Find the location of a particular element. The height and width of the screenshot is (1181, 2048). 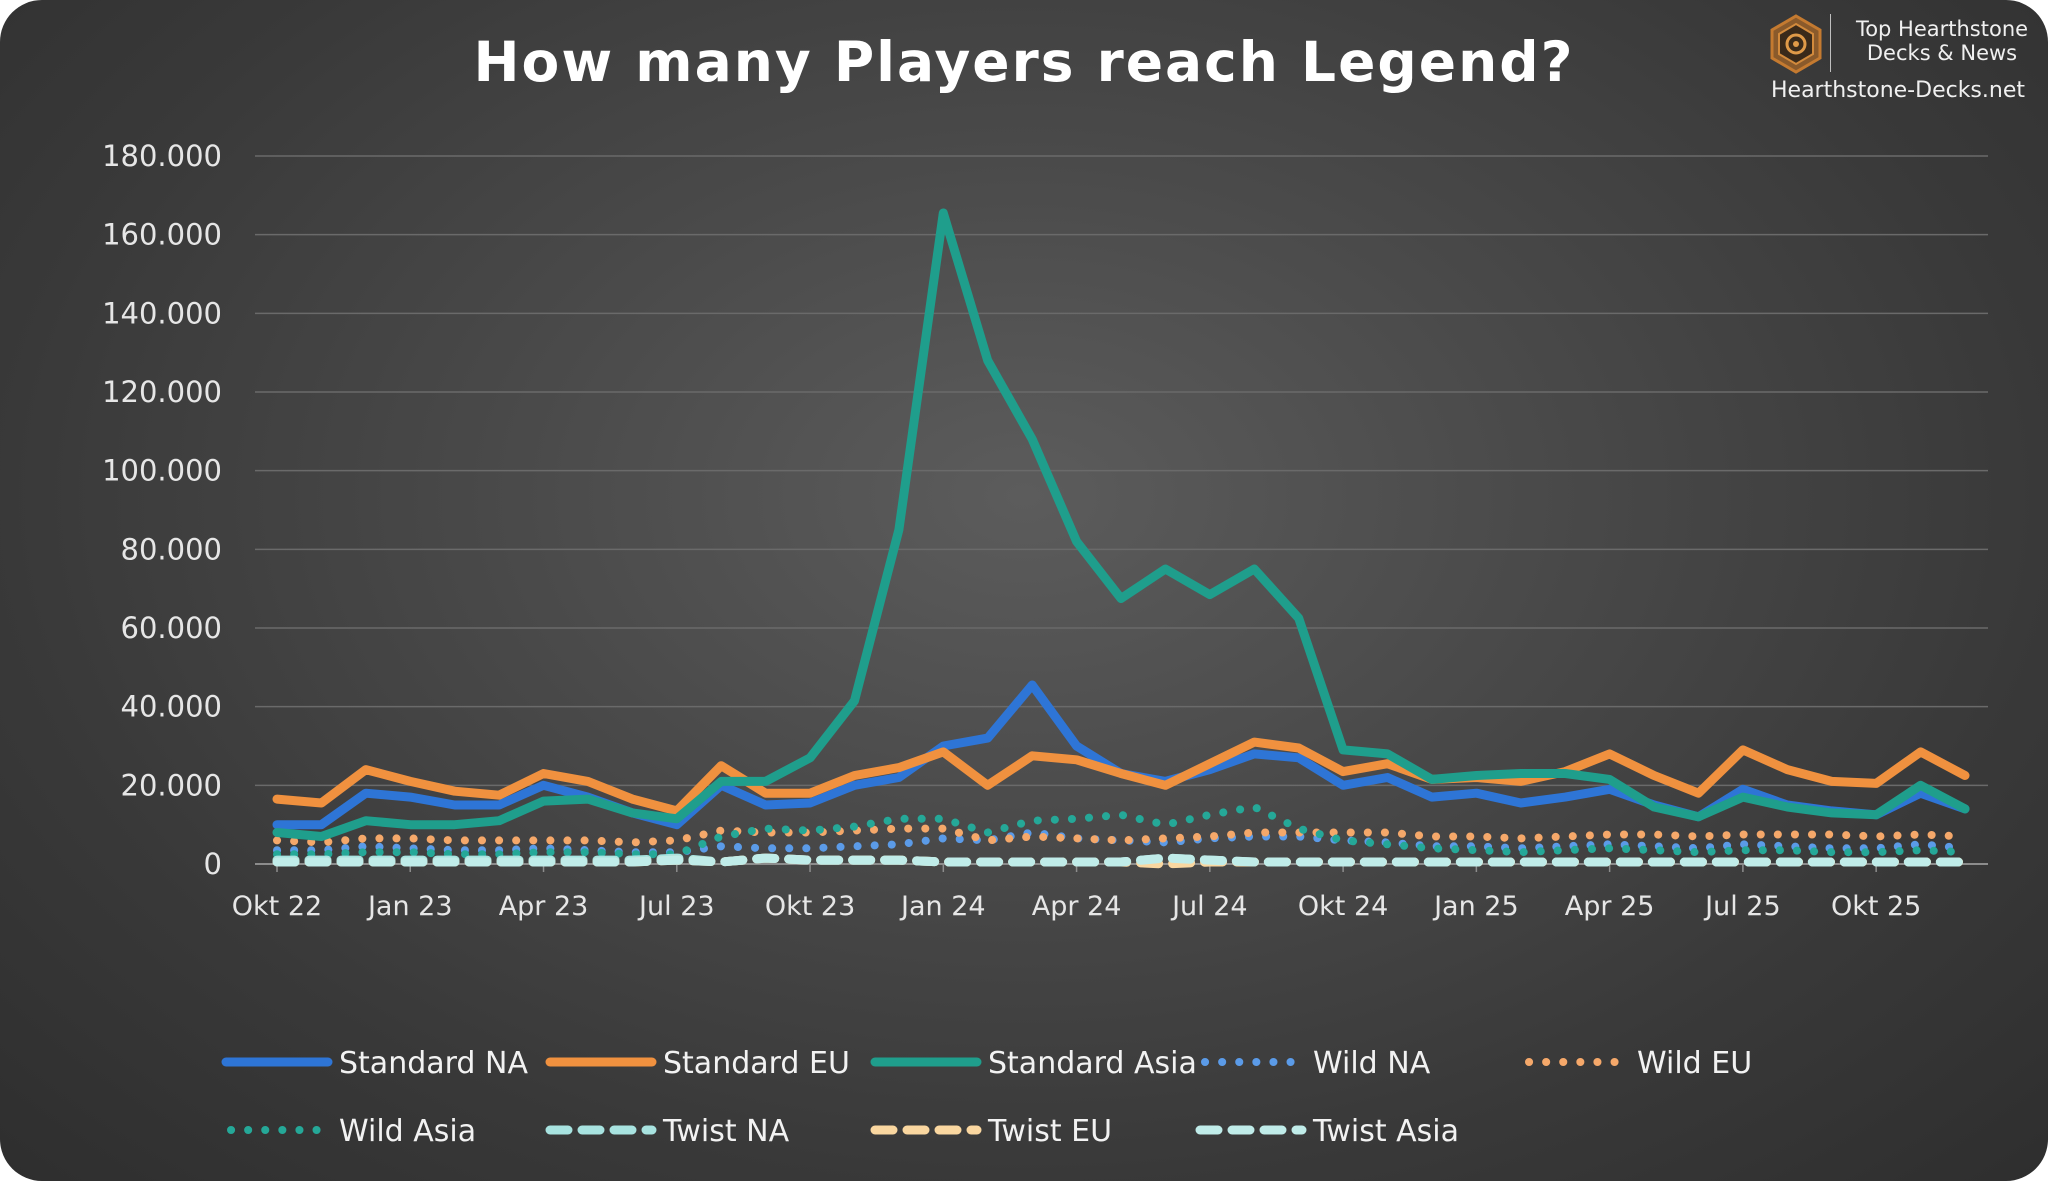

y-tick-label: 180.000 is located at coordinates (162, 156).